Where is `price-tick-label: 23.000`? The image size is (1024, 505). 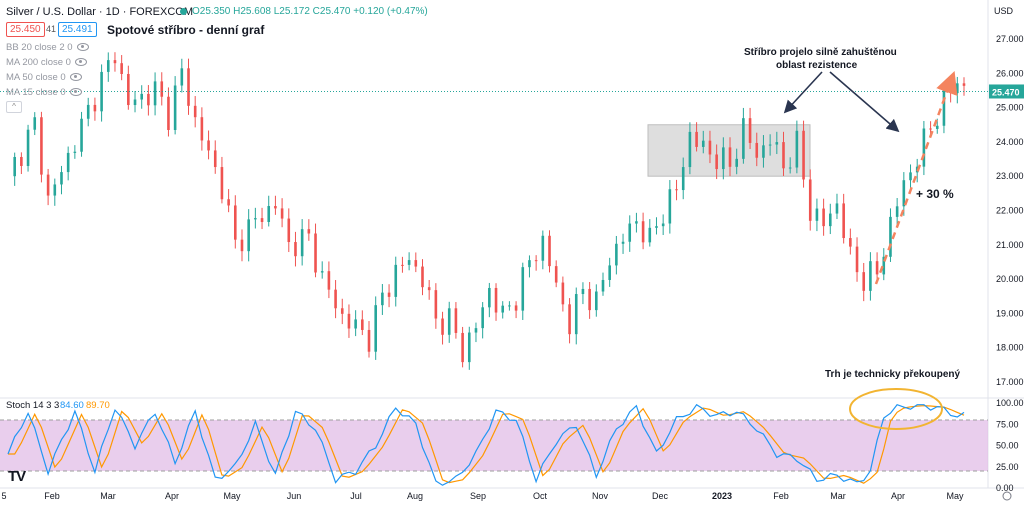 price-tick-label: 23.000 is located at coordinates (1010, 176).